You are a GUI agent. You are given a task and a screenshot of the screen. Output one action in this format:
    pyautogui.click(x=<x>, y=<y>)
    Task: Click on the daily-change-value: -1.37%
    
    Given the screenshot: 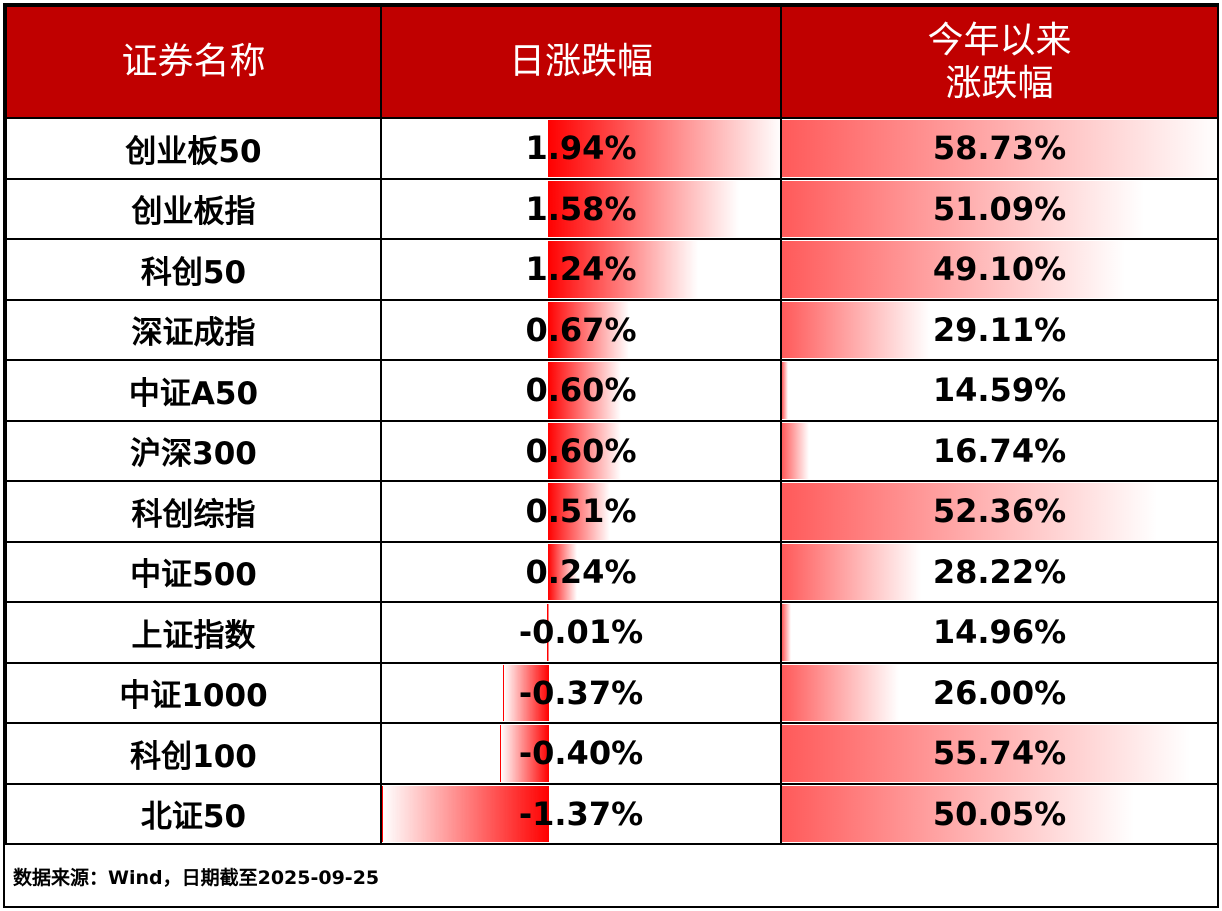 What is the action you would take?
    pyautogui.click(x=581, y=813)
    